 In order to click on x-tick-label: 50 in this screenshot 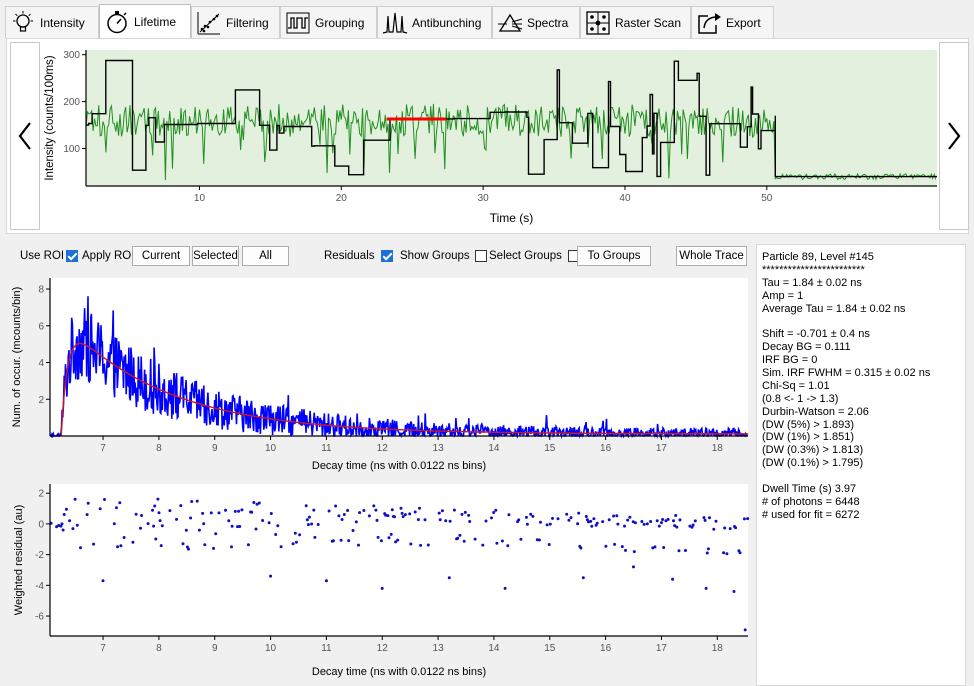, I will do `click(767, 198)`.